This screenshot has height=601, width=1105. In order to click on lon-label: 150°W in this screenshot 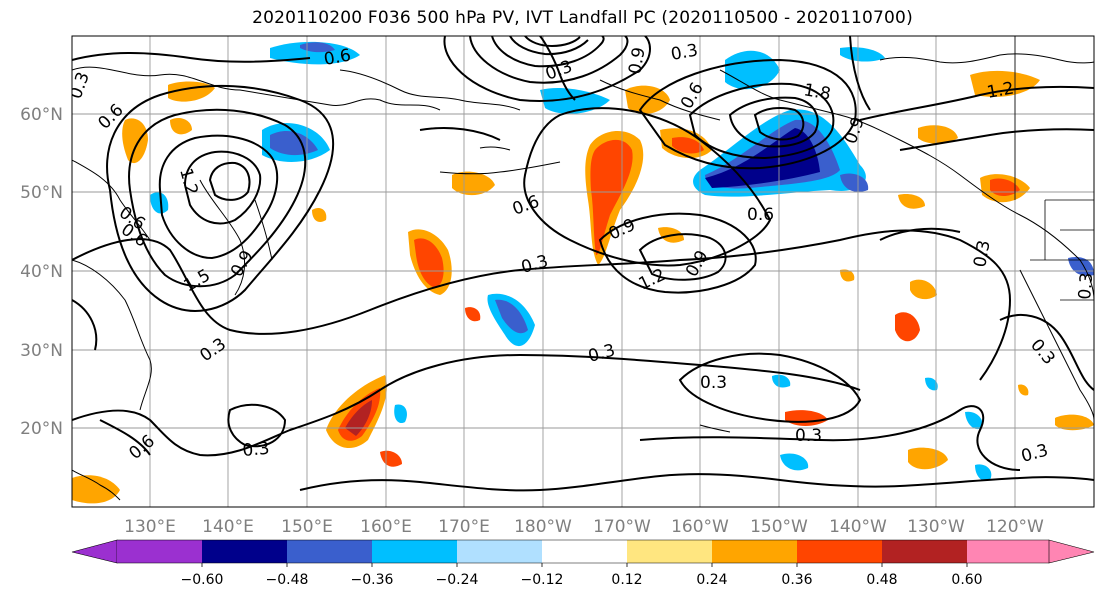, I will do `click(779, 527)`.